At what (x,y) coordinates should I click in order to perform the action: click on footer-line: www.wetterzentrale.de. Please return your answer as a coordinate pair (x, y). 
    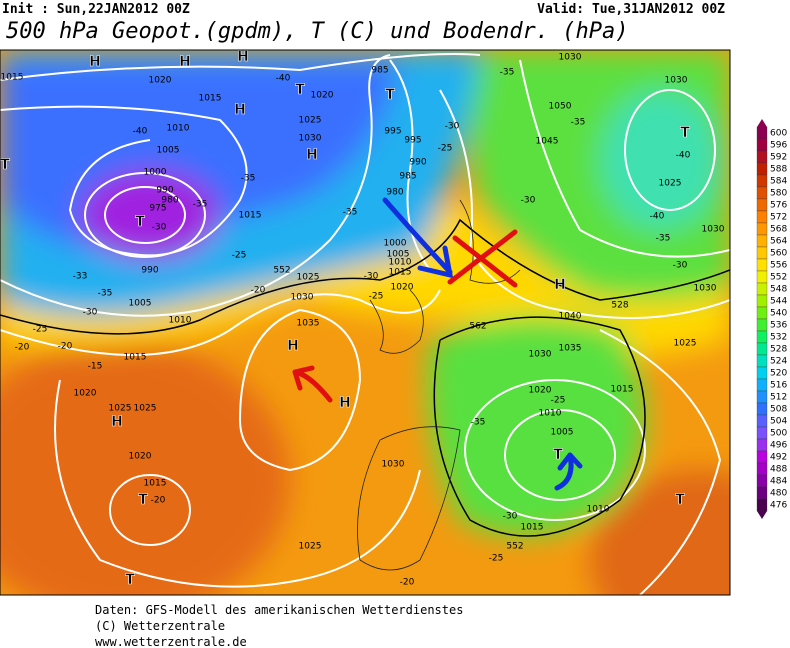
    Looking at the image, I should click on (171, 641).